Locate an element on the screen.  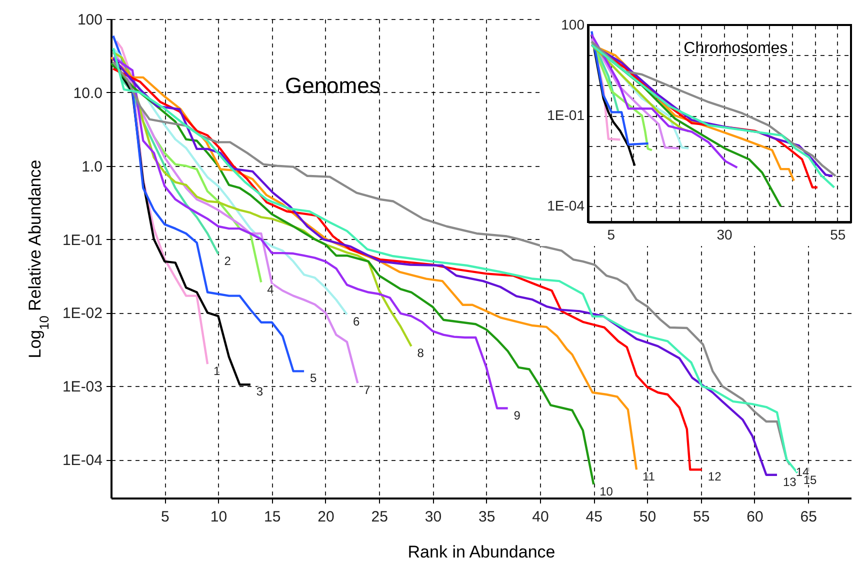
x-tick-label: 20 is located at coordinates (326, 517).